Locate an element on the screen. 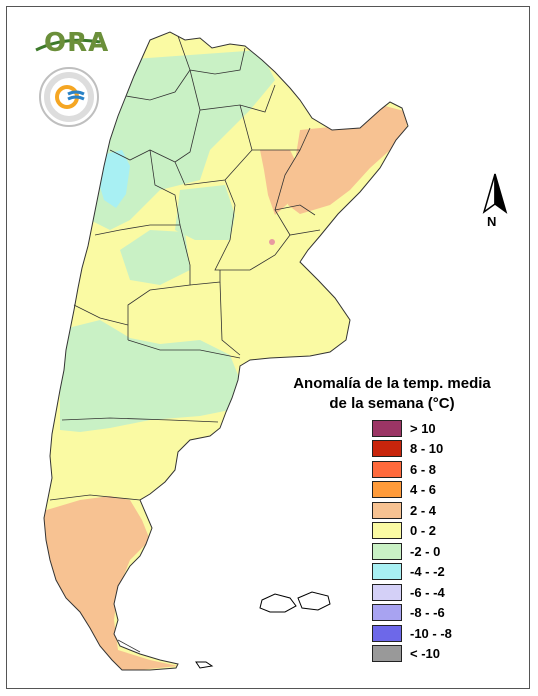  legend-label: -6 - -4 is located at coordinates (427, 592).